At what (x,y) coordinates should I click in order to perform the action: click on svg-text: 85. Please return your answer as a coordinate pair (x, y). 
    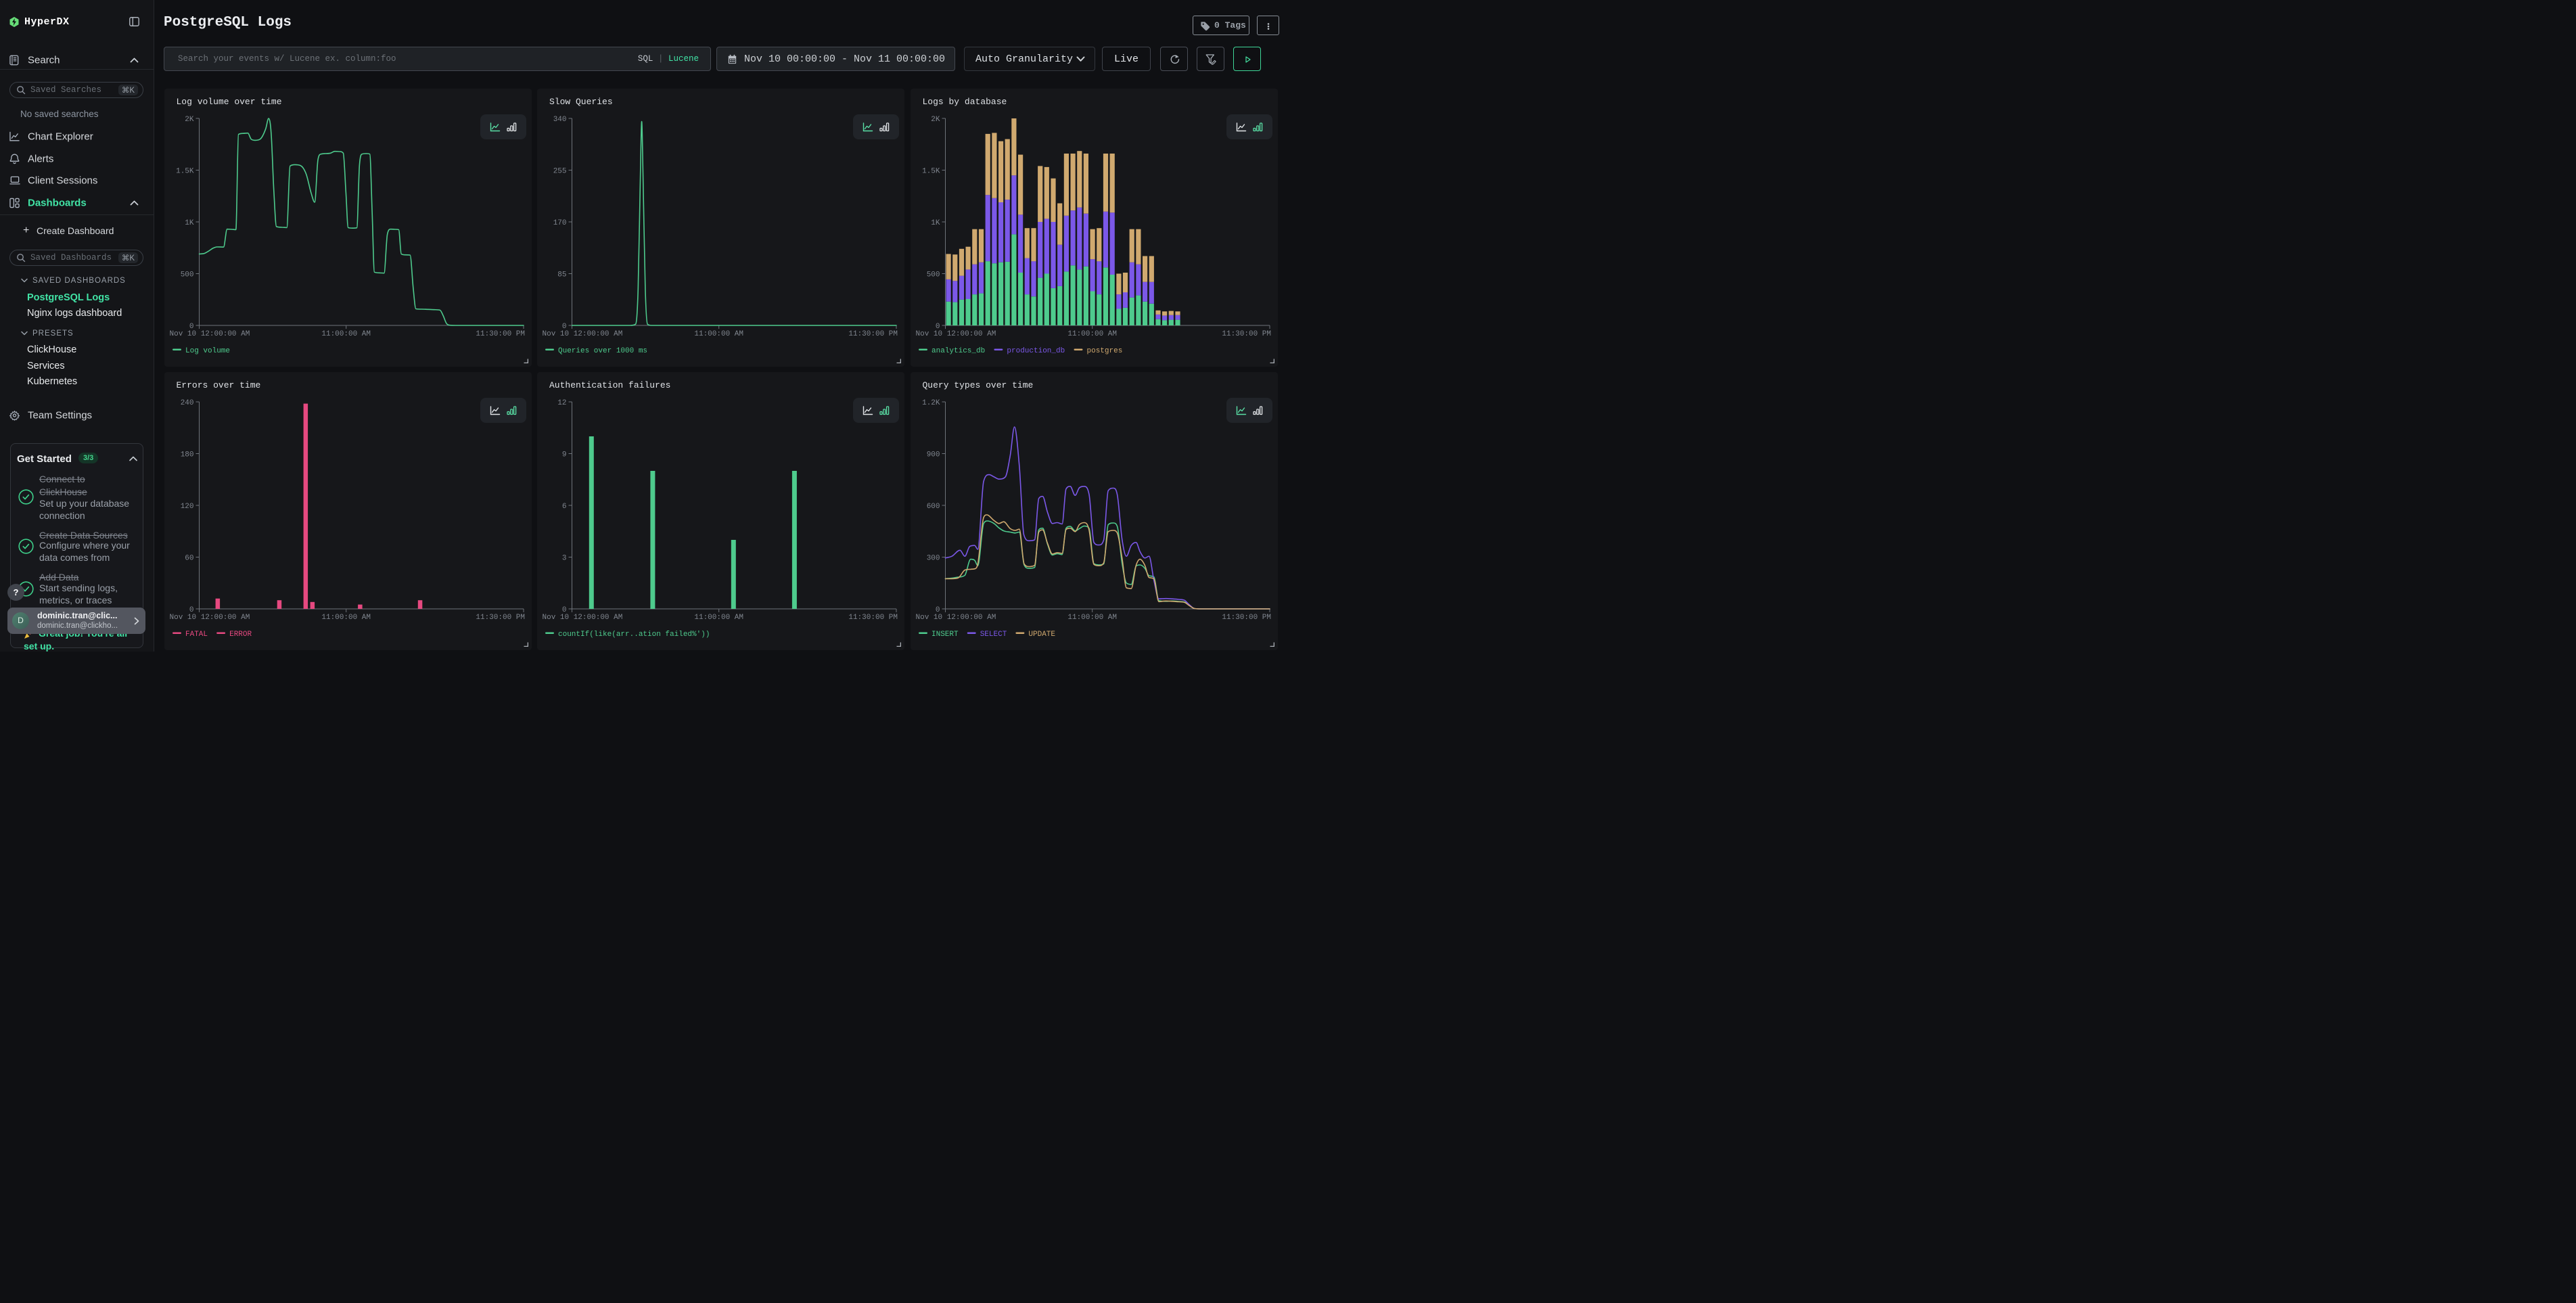
    Looking at the image, I should click on (561, 275).